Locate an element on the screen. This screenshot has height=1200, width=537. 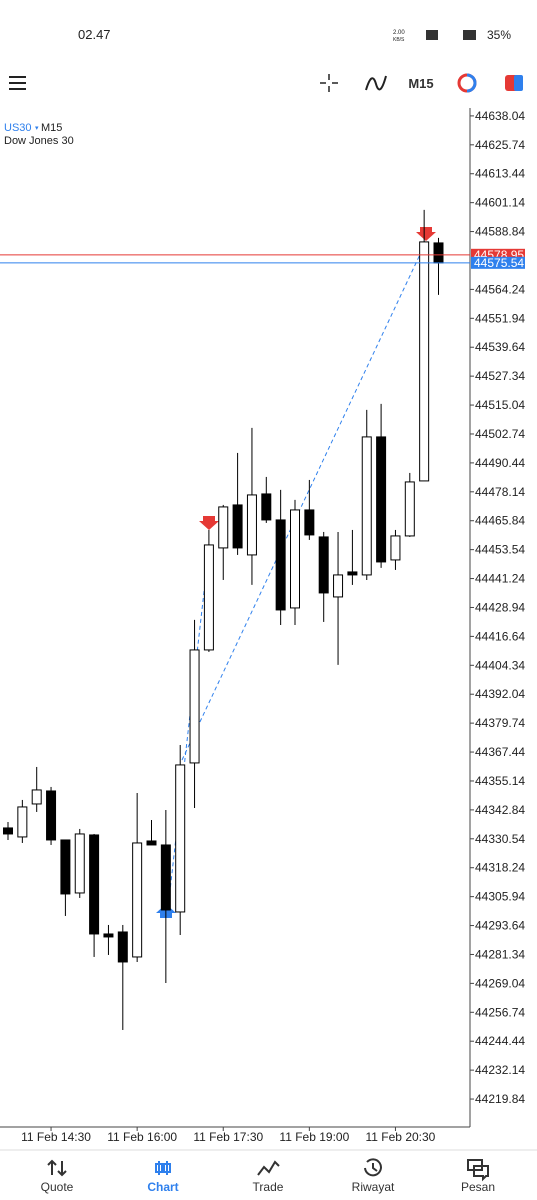
indicators-button is located at coordinates (376, 83).